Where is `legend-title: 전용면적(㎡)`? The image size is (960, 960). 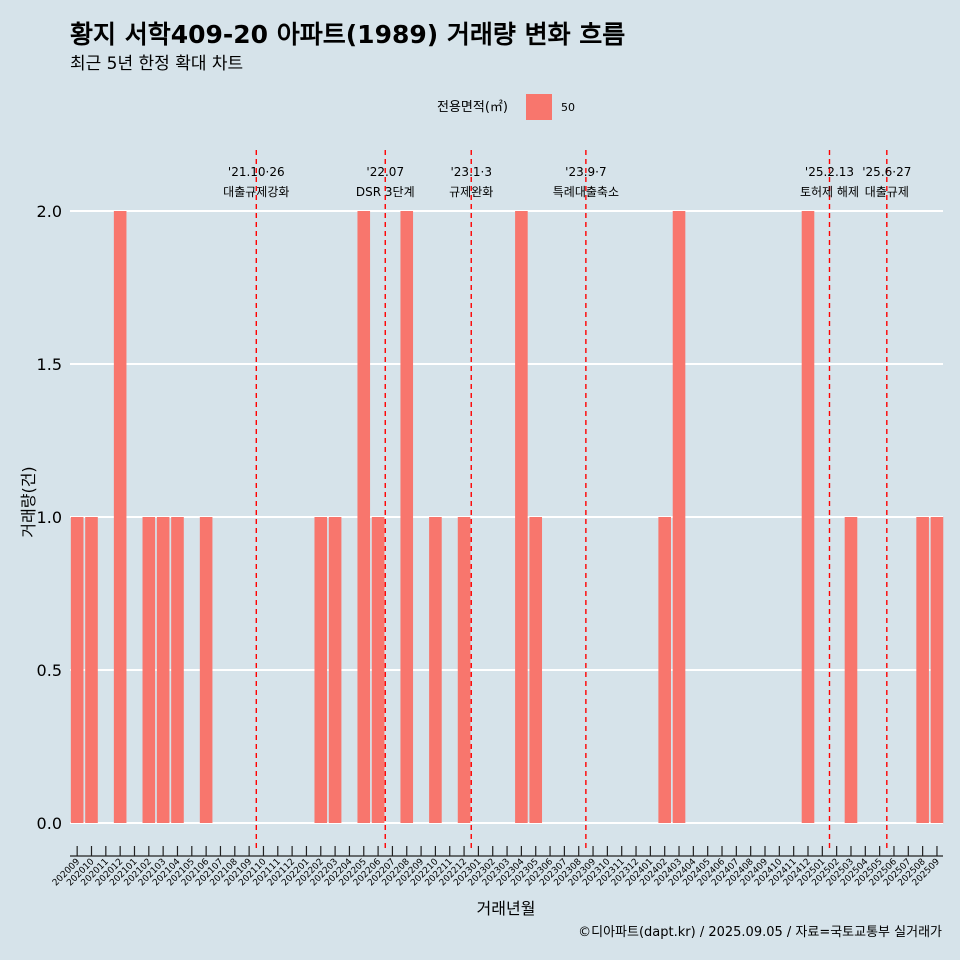
legend-title: 전용면적(㎡) is located at coordinates (472, 107).